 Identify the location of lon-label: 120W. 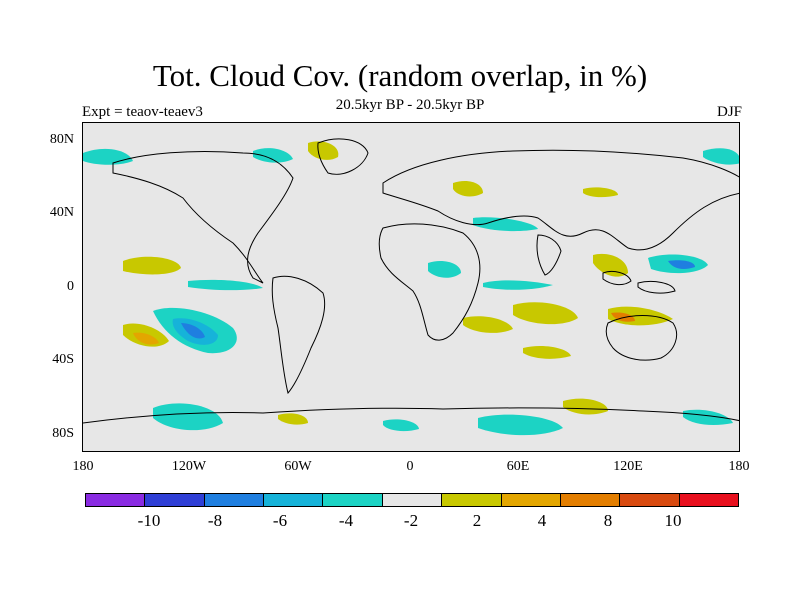
(189, 466).